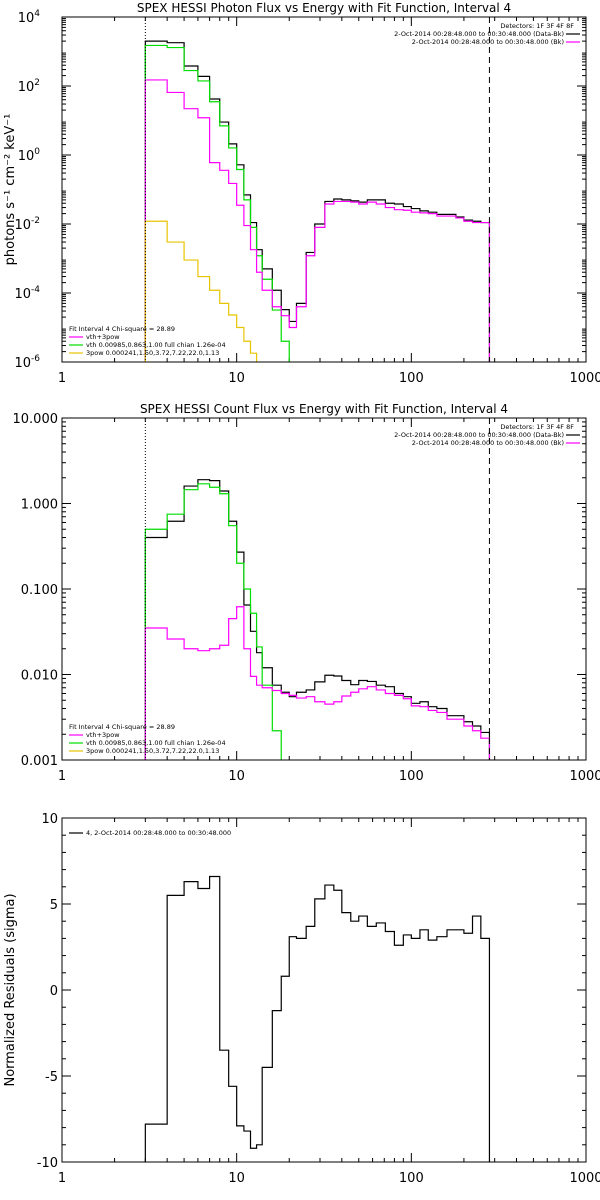 The height and width of the screenshot is (1200, 600). Describe the element at coordinates (37, 14) in the screenshot. I see `y-tick-exponent: 4` at that location.